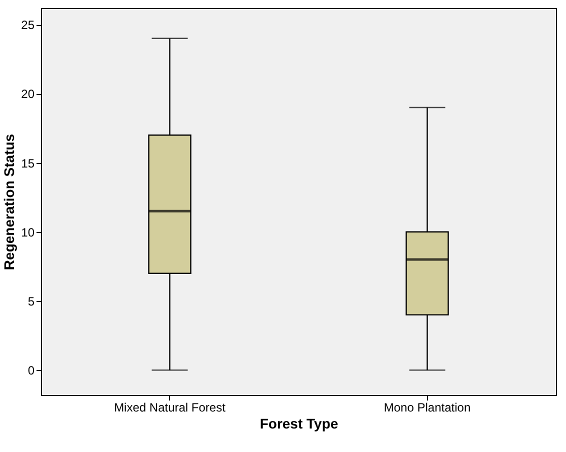 The height and width of the screenshot is (452, 566). Describe the element at coordinates (28, 25) in the screenshot. I see `y-tick-label: 25` at that location.